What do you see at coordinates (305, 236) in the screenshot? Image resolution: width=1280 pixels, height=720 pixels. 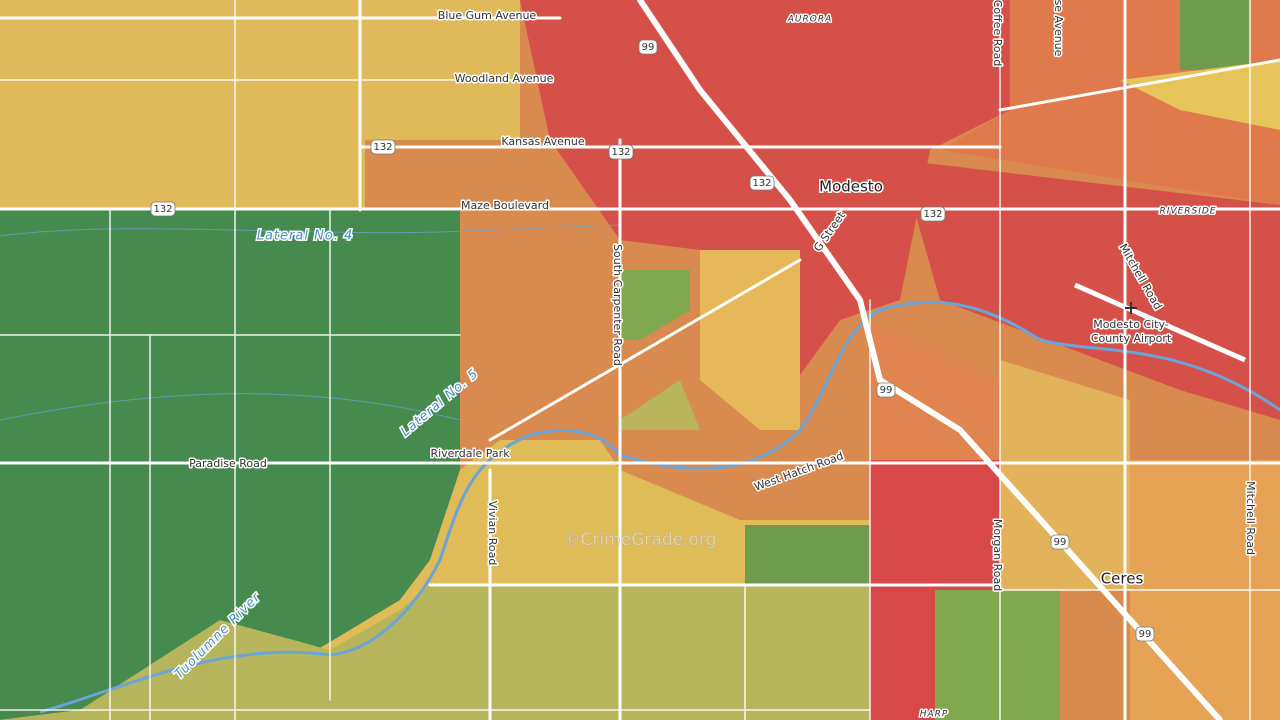 I see `water-label: Lateral No. 4` at bounding box center [305, 236].